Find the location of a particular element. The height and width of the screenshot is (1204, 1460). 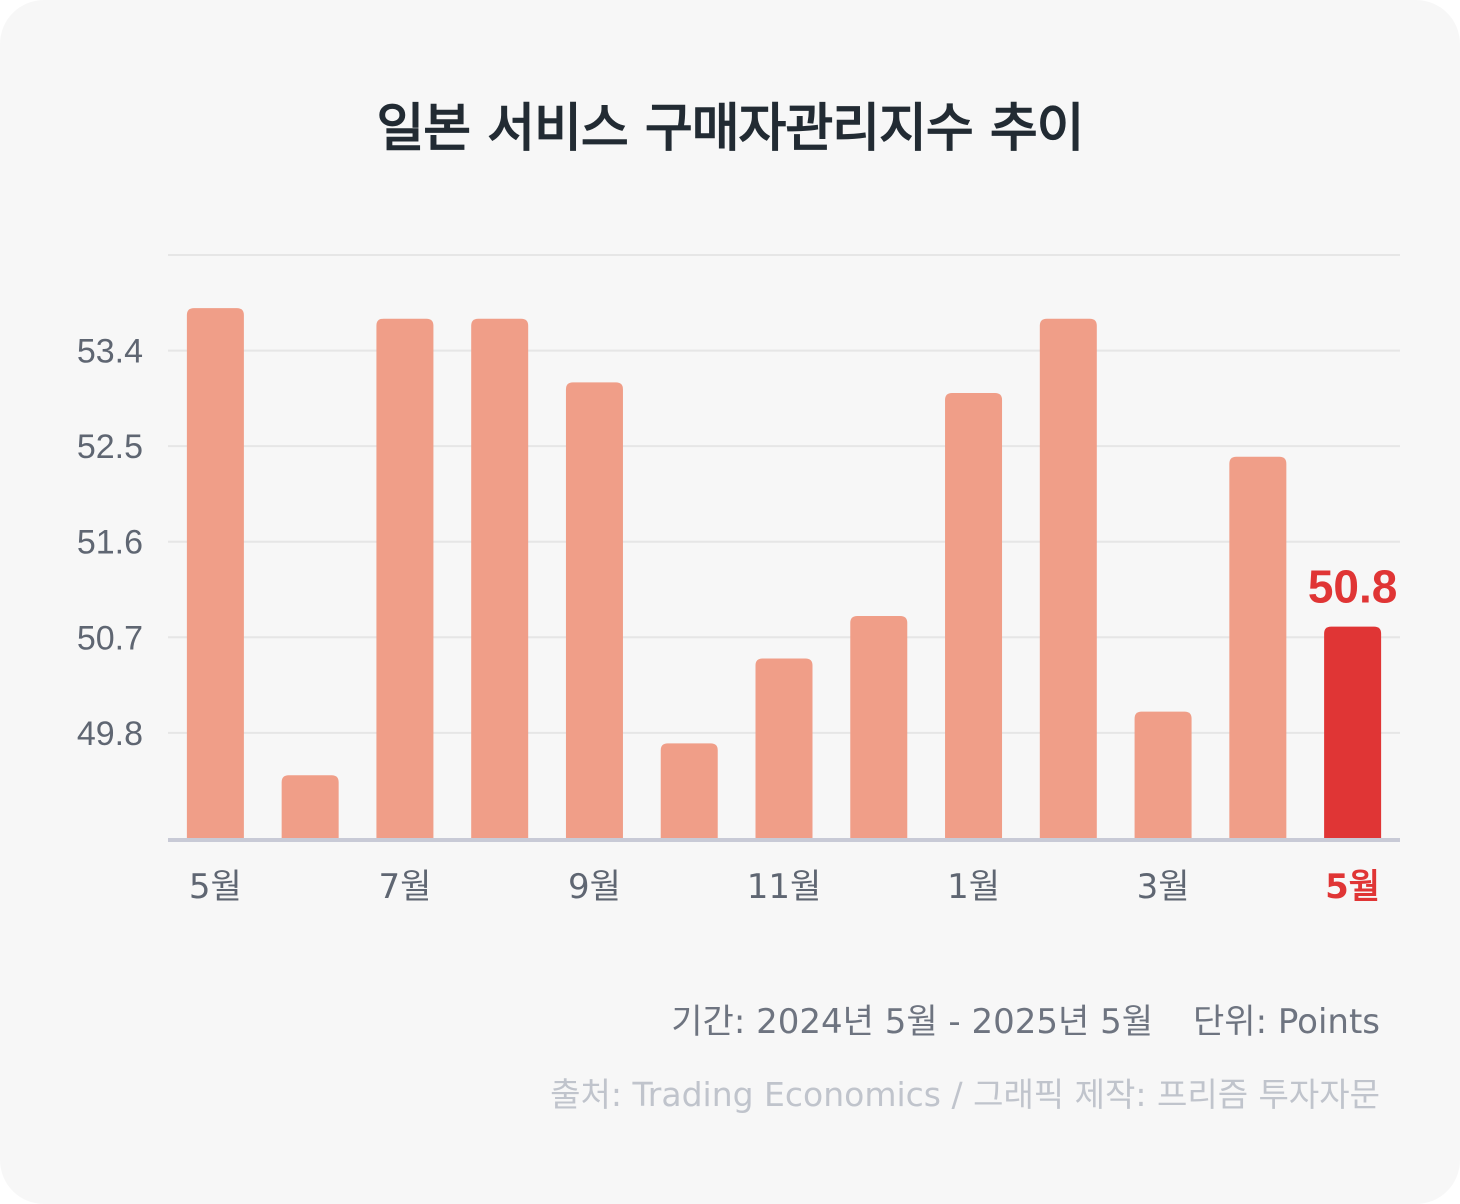

y-tick-label: 49.8 is located at coordinates (110, 734).